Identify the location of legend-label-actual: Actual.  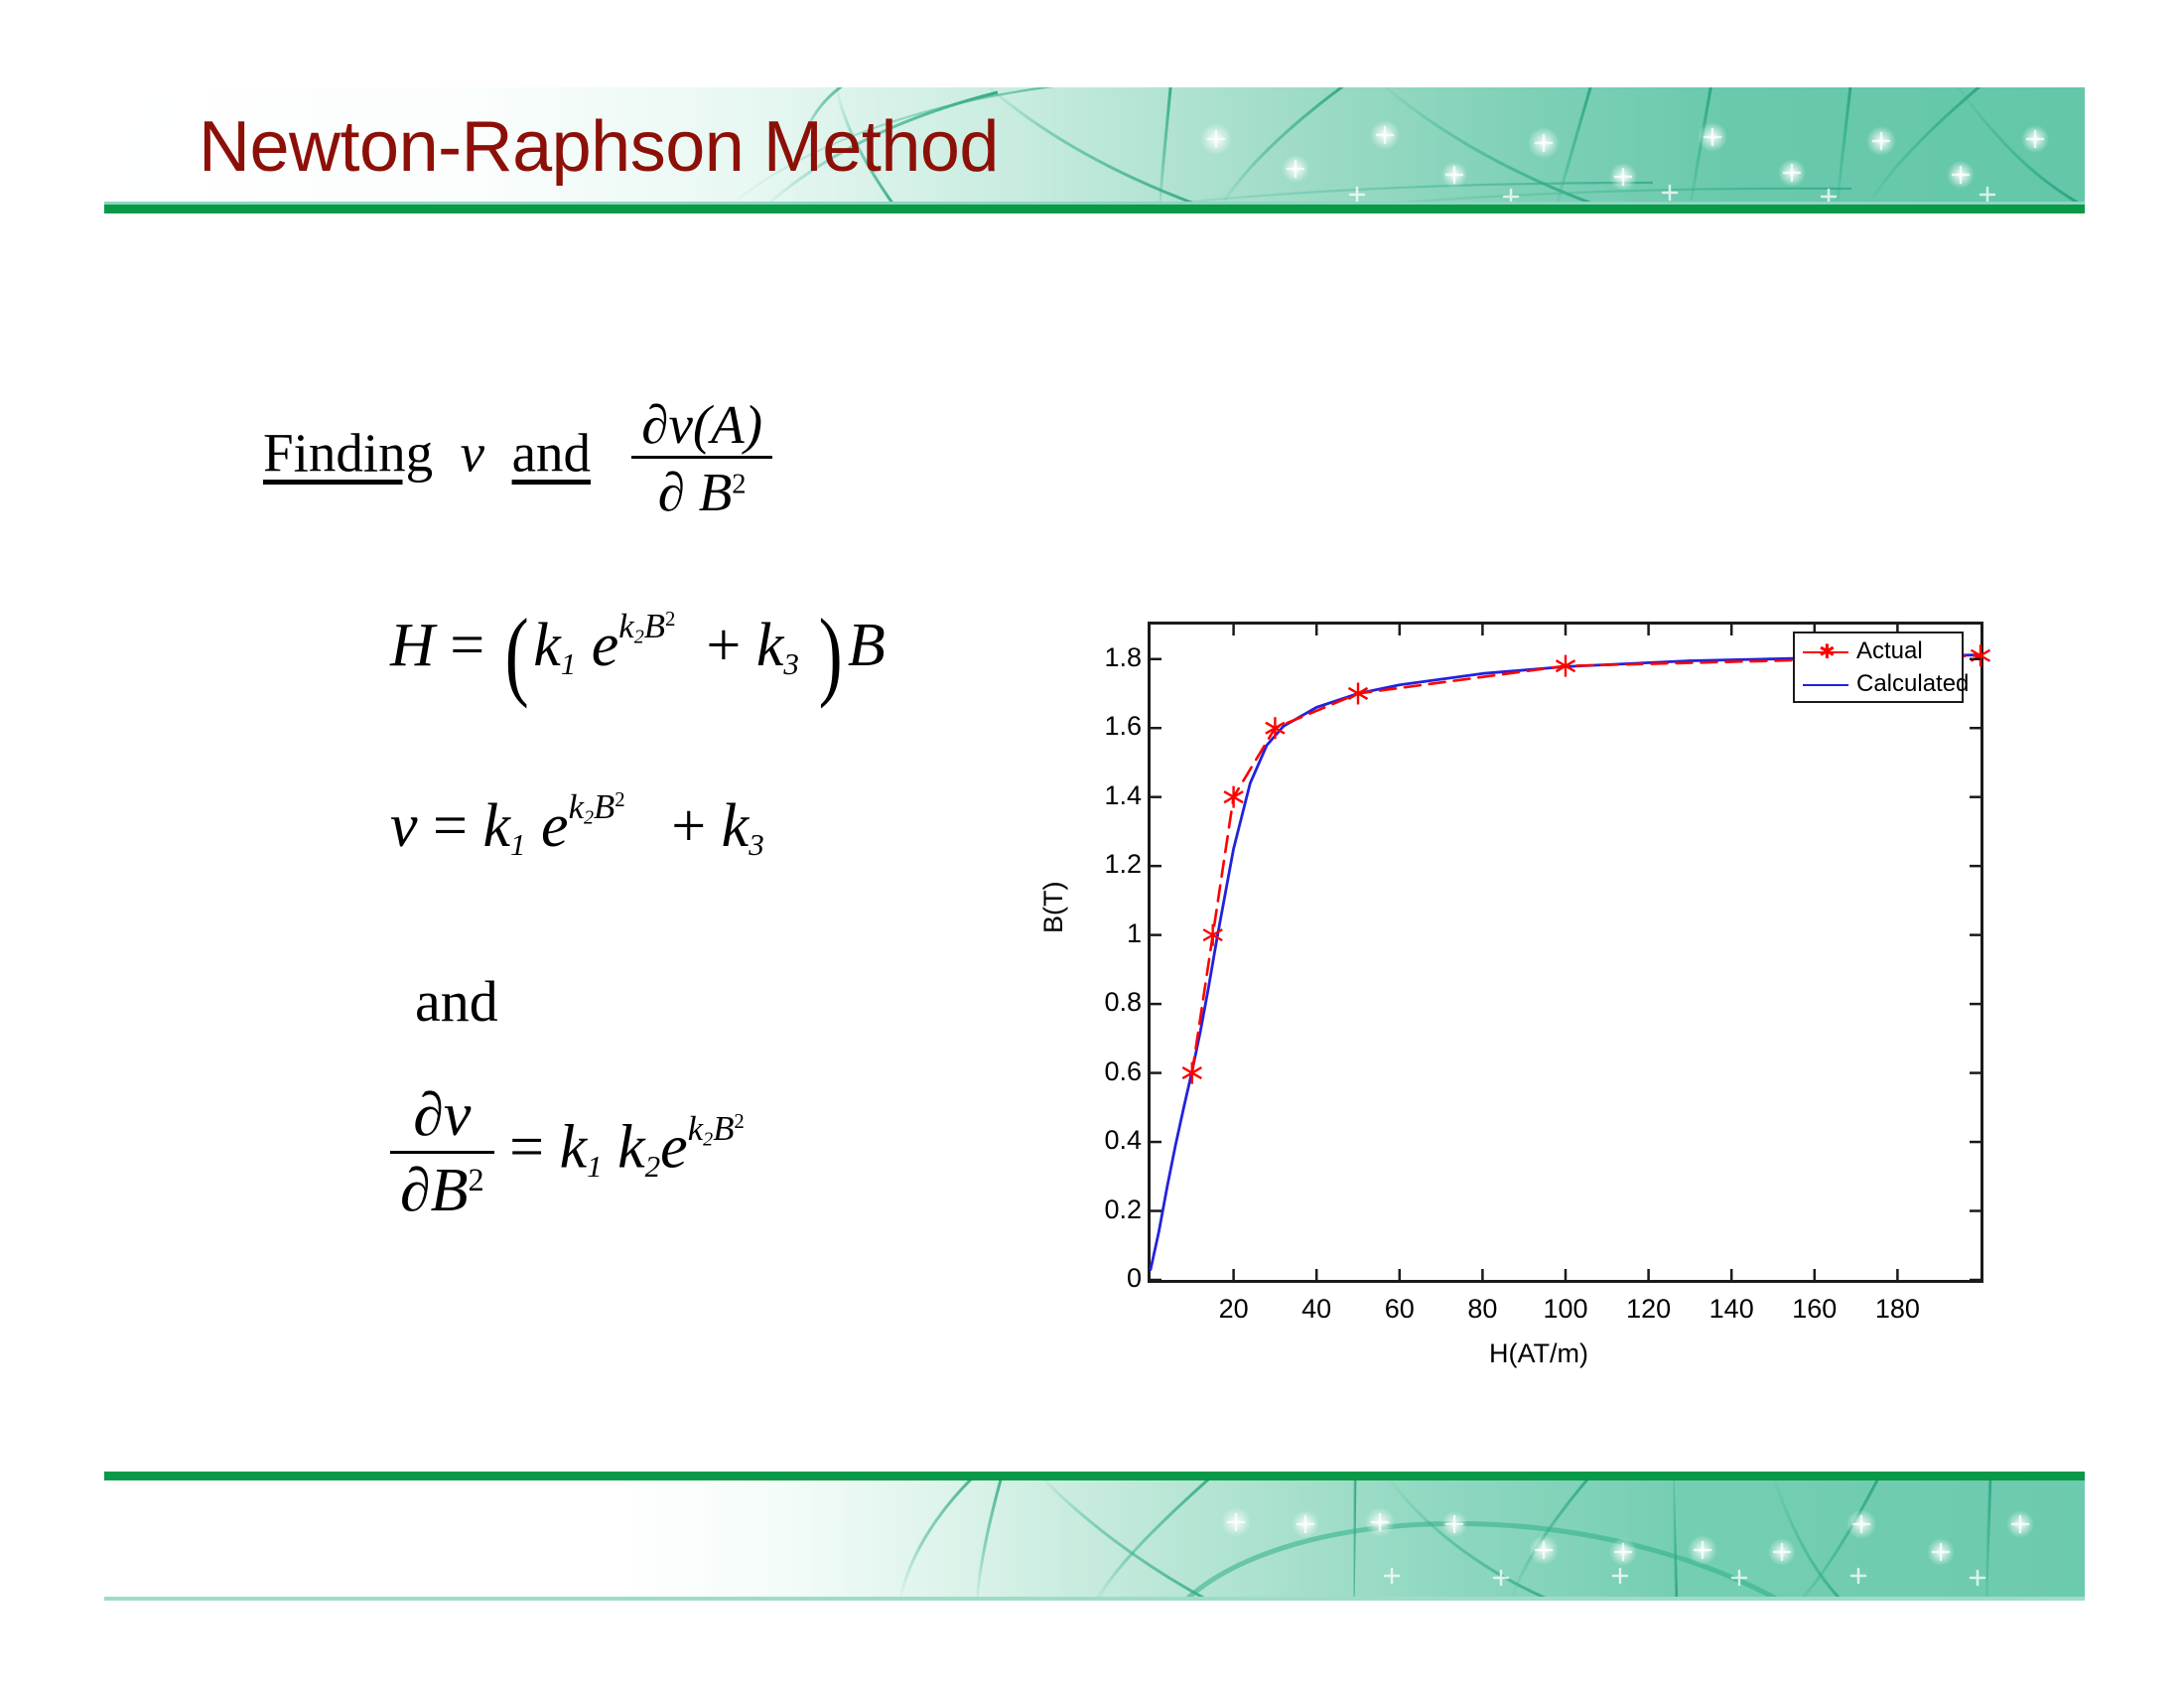
(1889, 650).